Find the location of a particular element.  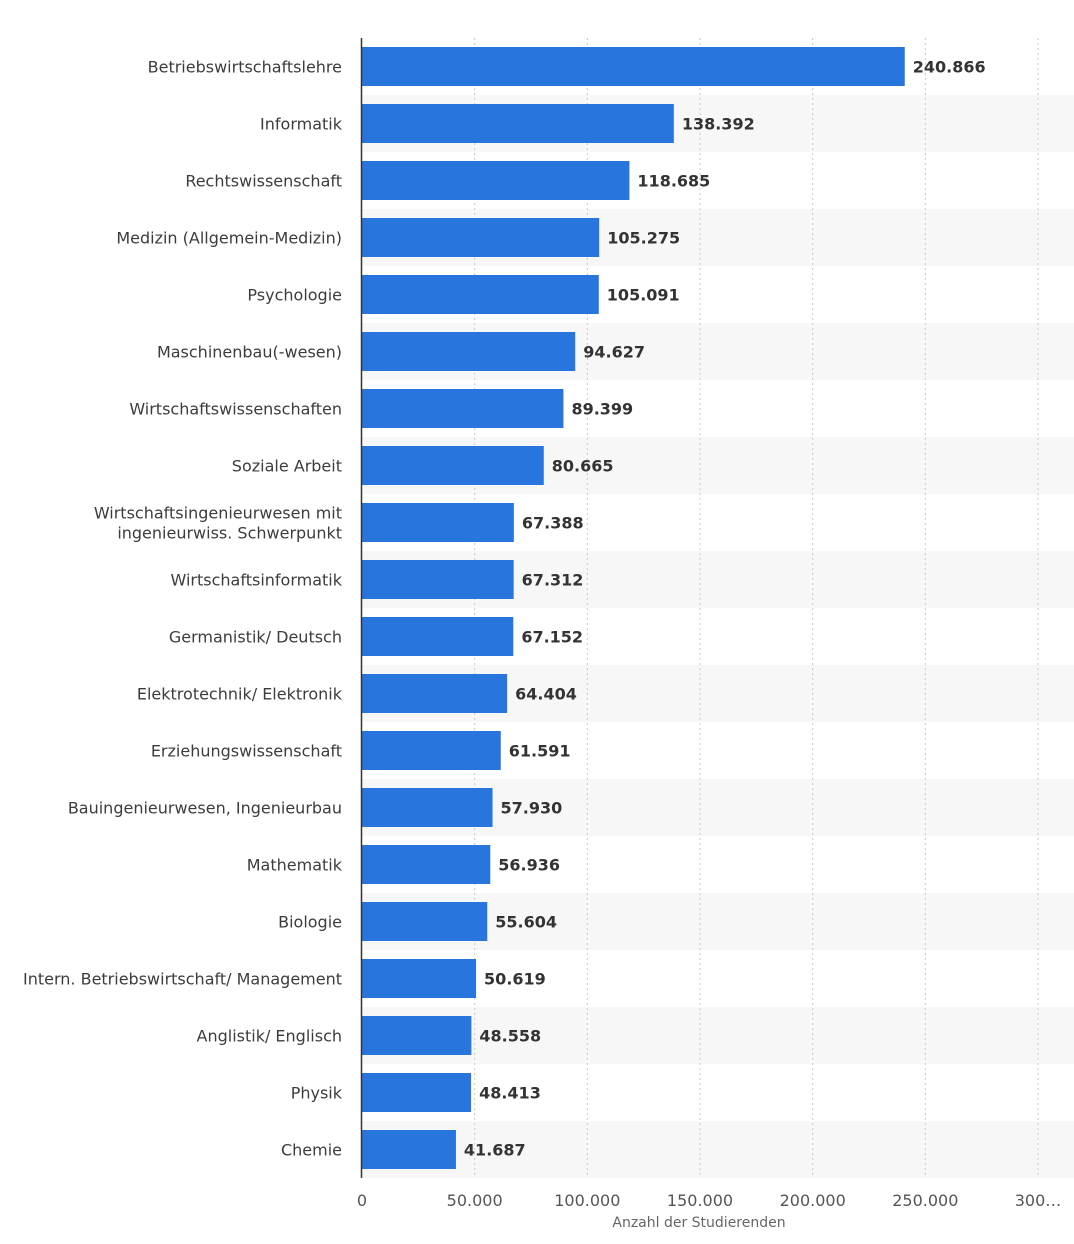

category-label: Psychologie is located at coordinates (294, 295).